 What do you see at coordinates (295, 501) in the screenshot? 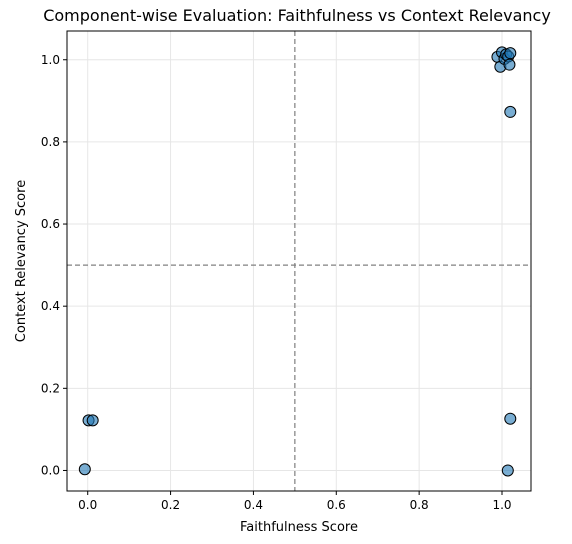
I see `x-axis-ticks: 0.0 0.2 0.4 0.6 0.8 1.0` at bounding box center [295, 501].